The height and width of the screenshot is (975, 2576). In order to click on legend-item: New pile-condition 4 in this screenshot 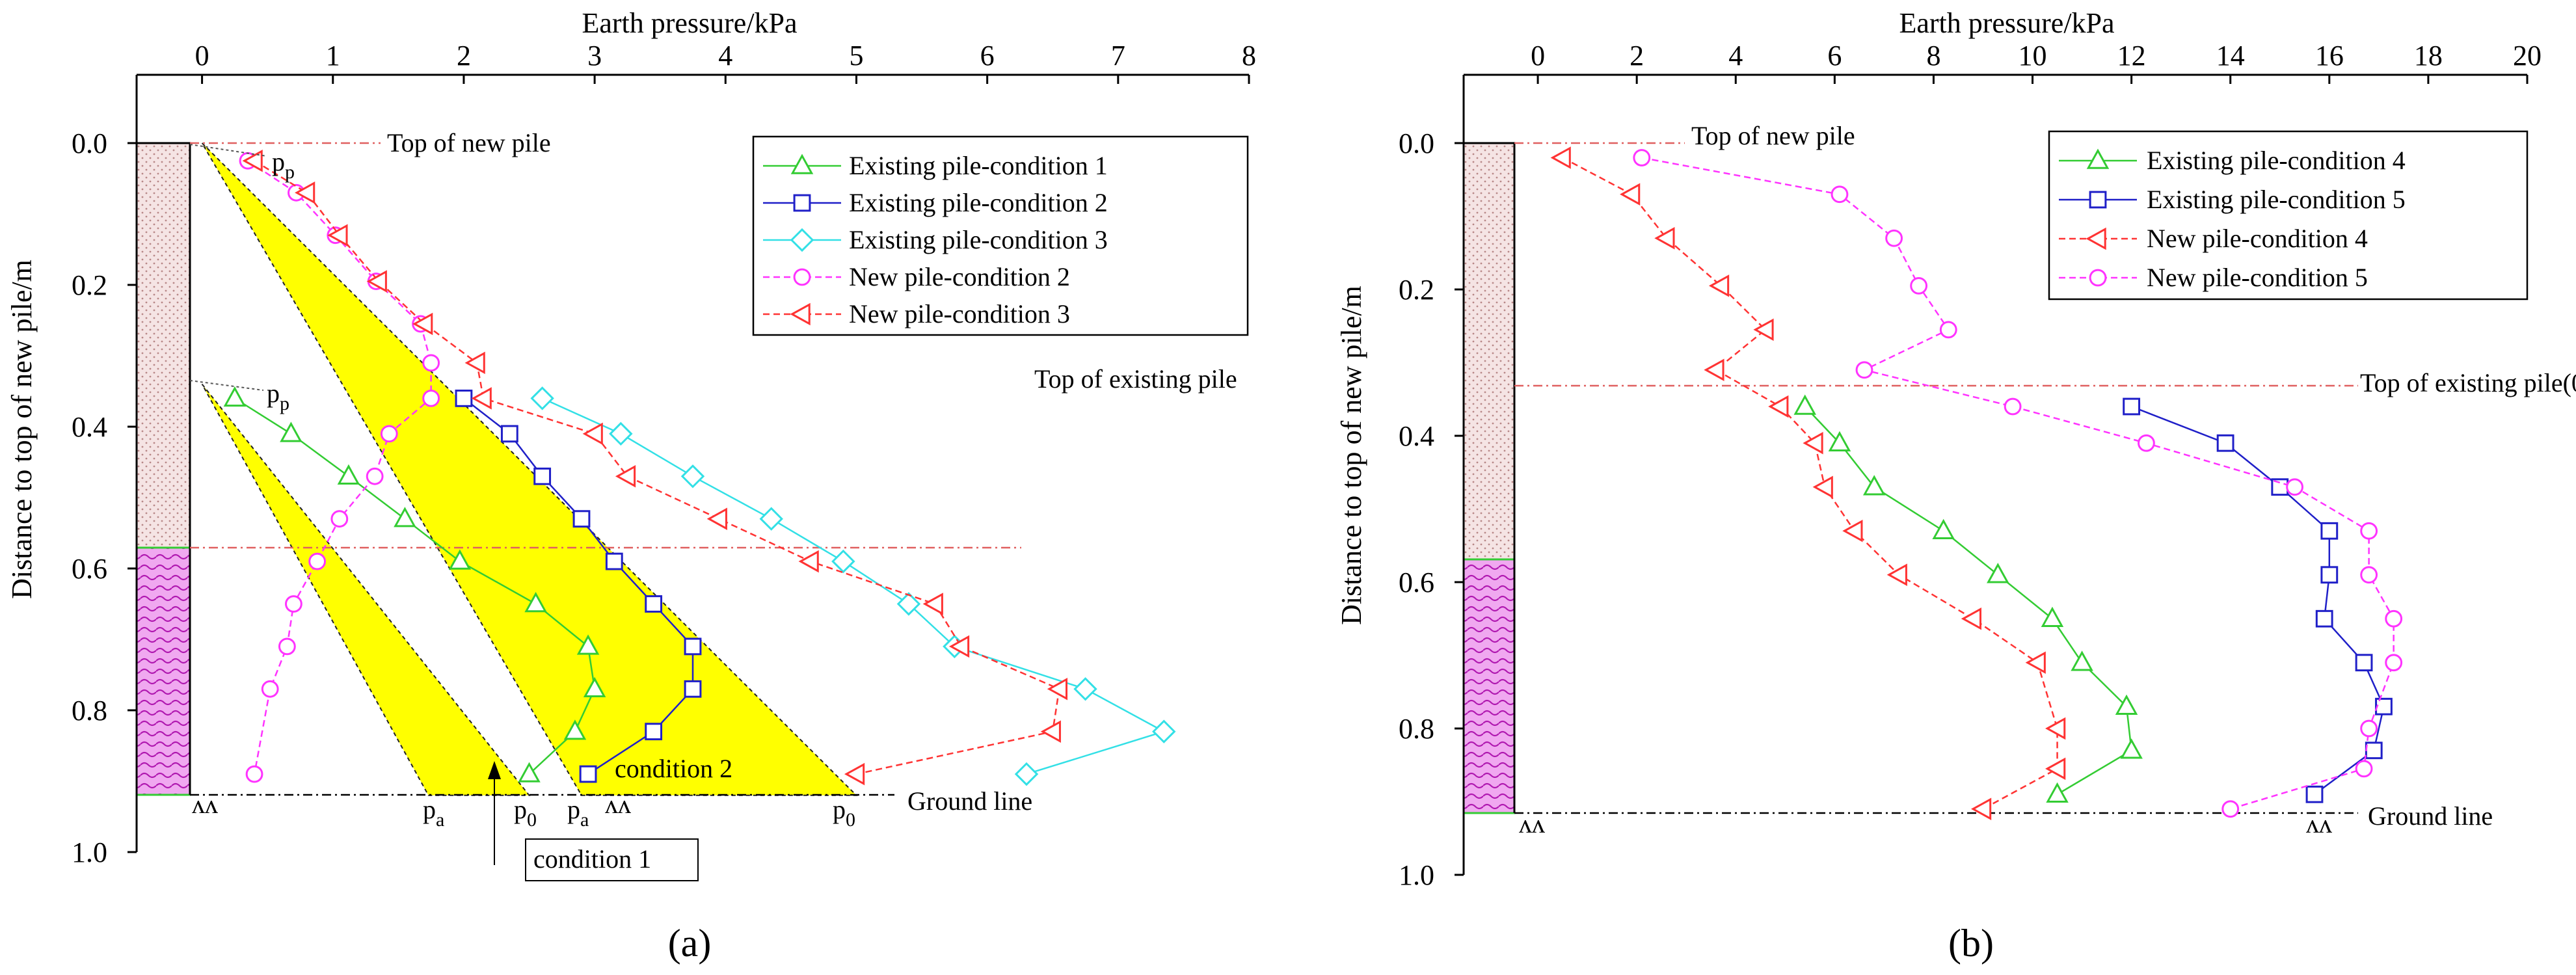, I will do `click(2213, 238)`.